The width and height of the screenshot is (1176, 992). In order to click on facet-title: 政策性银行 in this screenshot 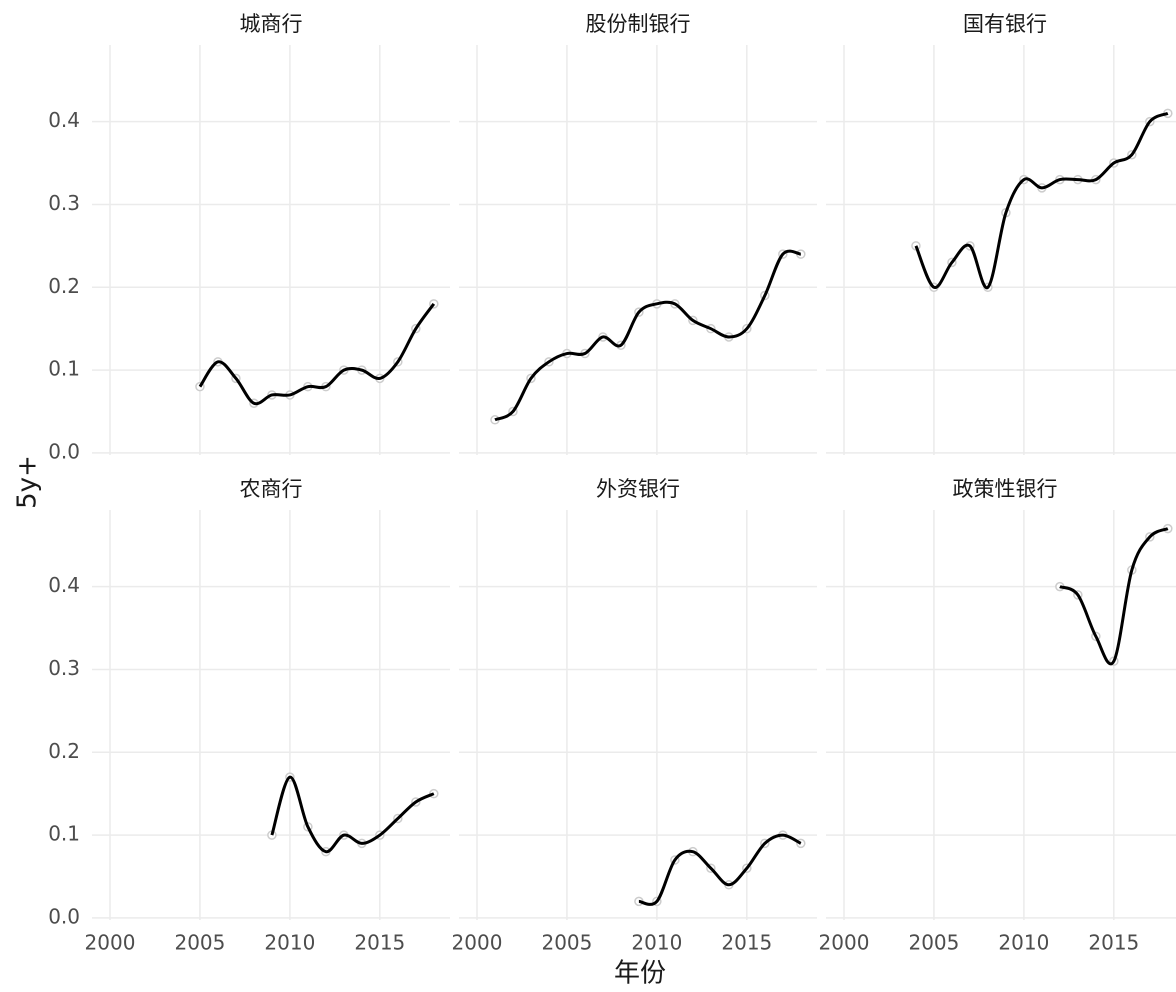, I will do `click(1005, 489)`.